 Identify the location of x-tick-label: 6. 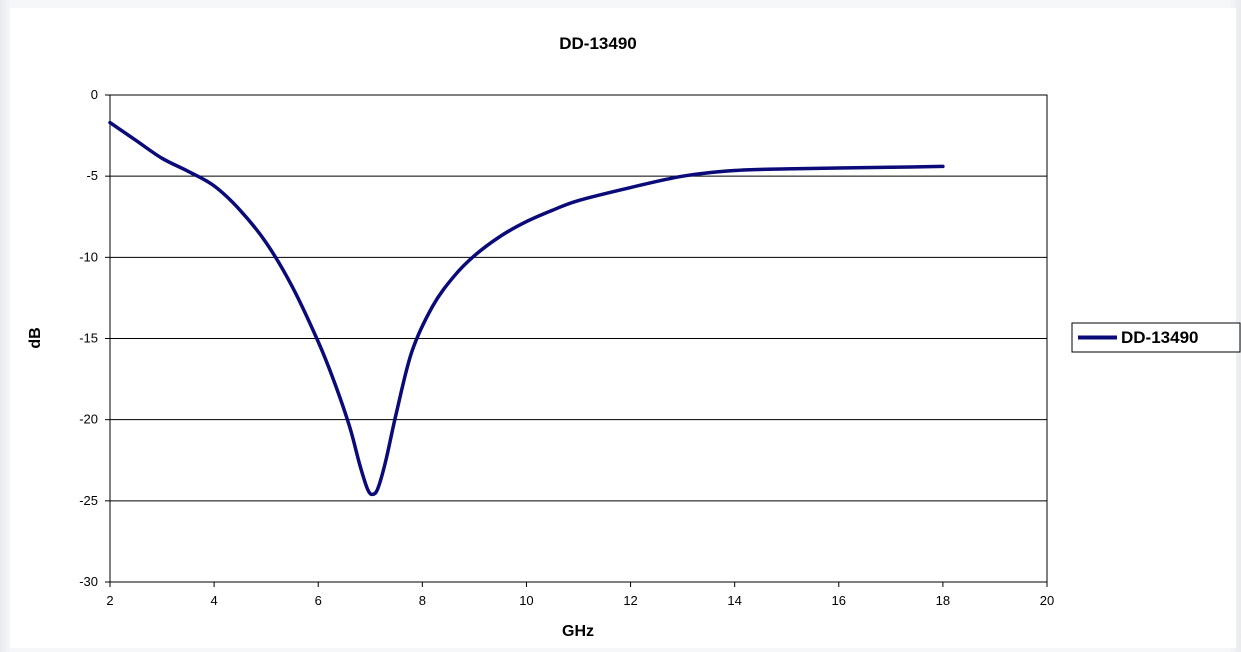
(318, 600).